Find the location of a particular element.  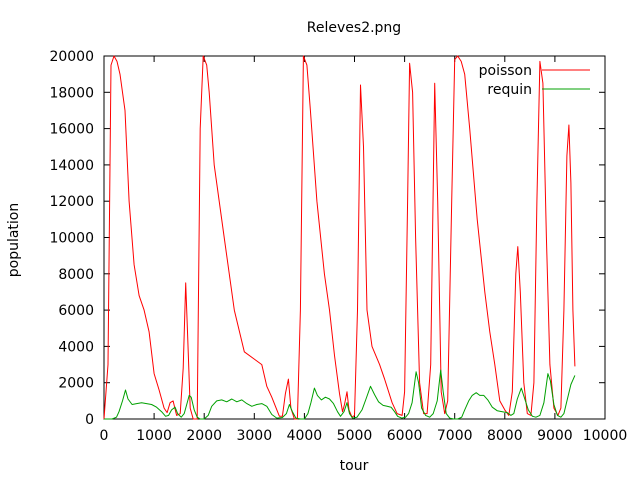

y-tick-label: 12000 is located at coordinates (71, 202).